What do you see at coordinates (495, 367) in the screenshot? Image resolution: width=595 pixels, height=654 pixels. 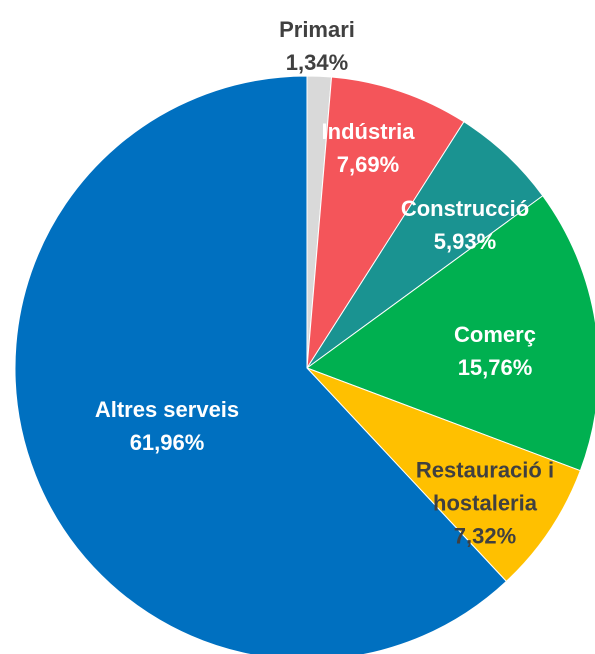 I see `value-label: 15,76%` at bounding box center [495, 367].